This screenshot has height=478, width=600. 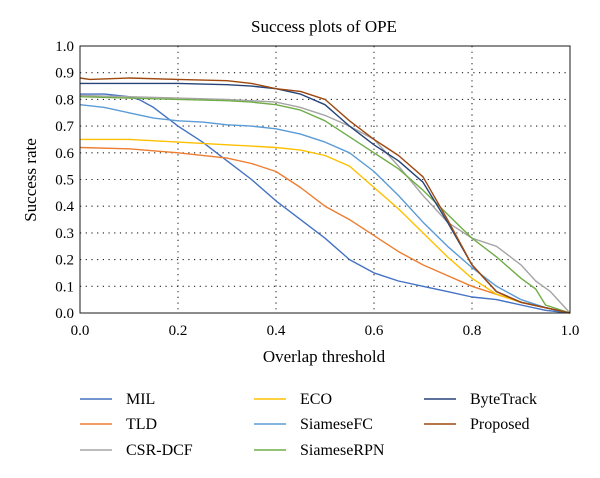 What do you see at coordinates (80, 331) in the screenshot?
I see `x-tick-label: 0.0` at bounding box center [80, 331].